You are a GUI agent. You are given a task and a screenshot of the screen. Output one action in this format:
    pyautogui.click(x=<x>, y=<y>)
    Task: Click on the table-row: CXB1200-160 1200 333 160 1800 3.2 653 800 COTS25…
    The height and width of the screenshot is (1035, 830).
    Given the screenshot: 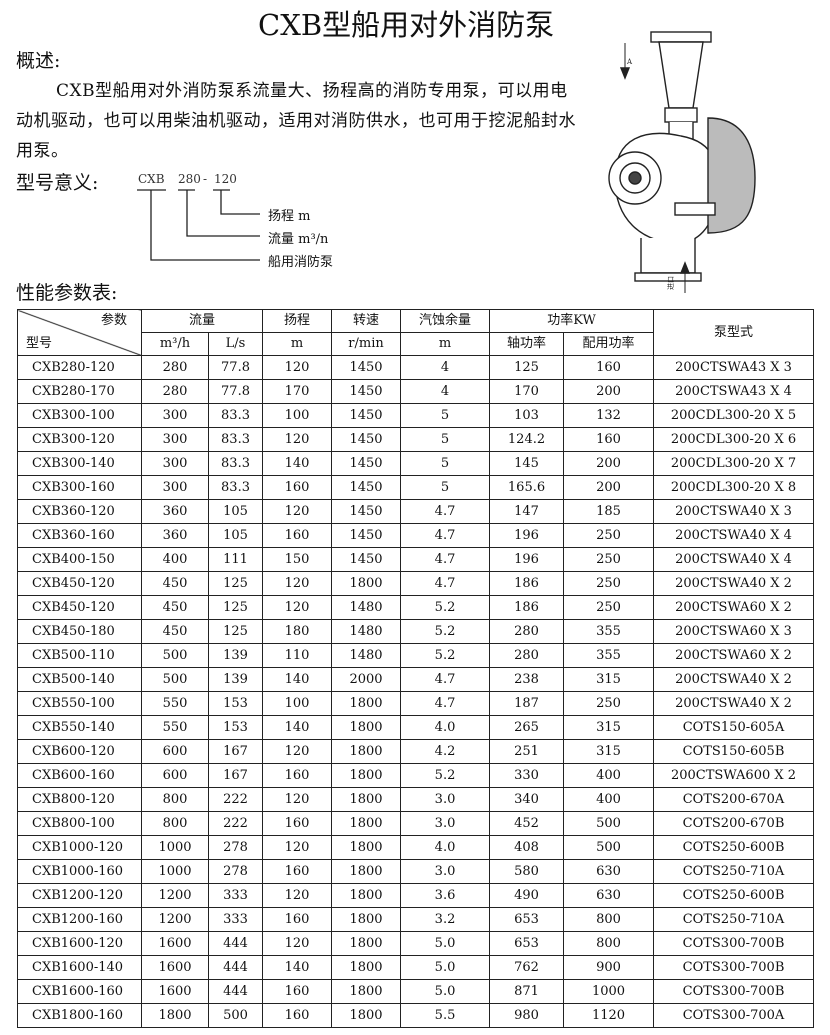 What is the action you would take?
    pyautogui.click(x=416, y=919)
    